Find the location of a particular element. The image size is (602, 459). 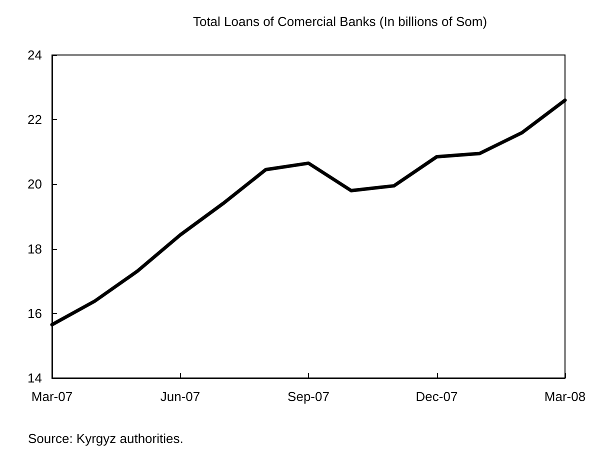

x-tick-label: Sep-07 is located at coordinates (309, 396).